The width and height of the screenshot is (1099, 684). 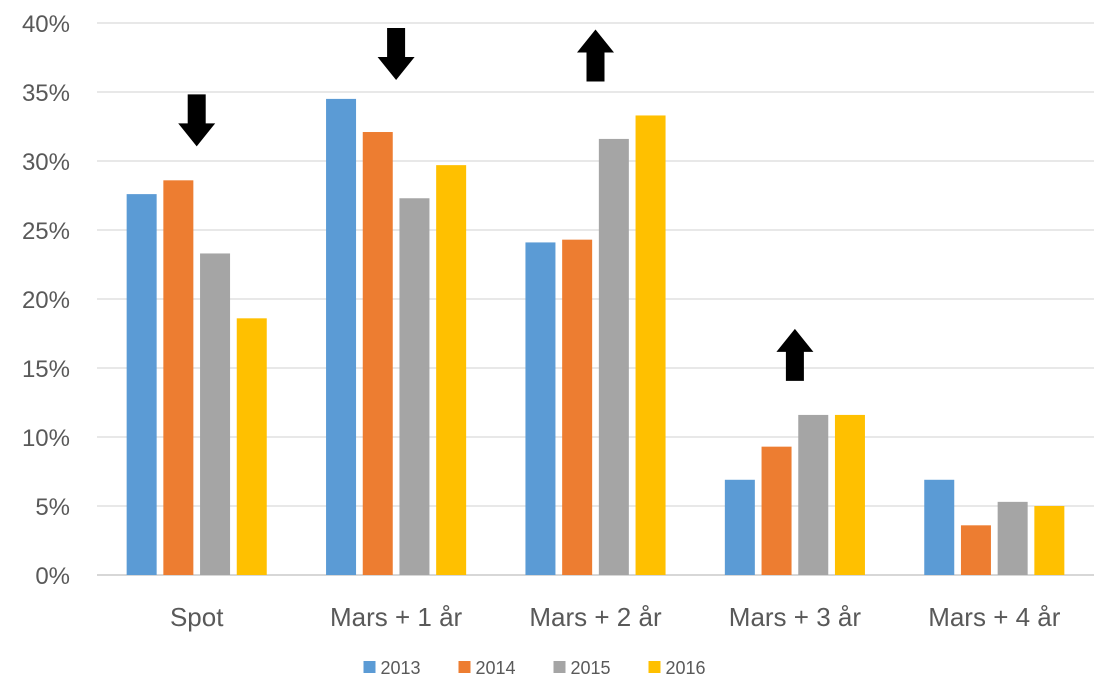 What do you see at coordinates (46, 24) in the screenshot?
I see `y-tick-label: 40%` at bounding box center [46, 24].